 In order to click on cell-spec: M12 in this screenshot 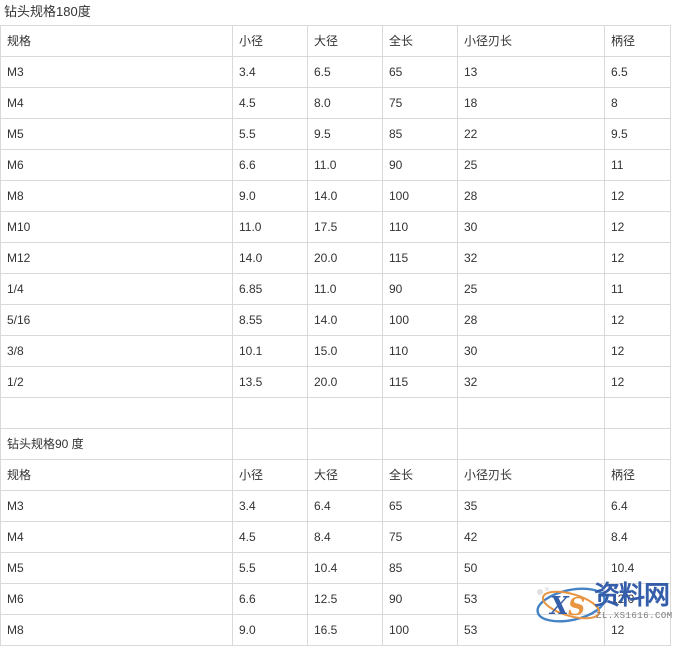, I will do `click(116, 258)`.